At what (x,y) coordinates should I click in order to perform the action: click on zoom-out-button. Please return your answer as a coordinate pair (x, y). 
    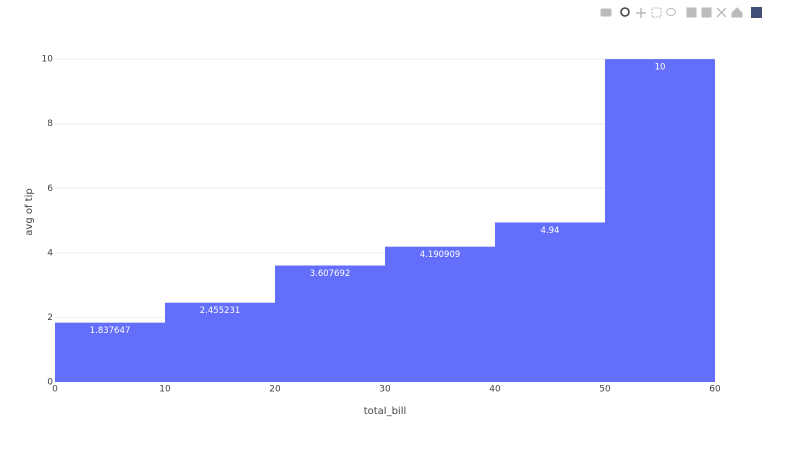
    Looking at the image, I should click on (706, 12).